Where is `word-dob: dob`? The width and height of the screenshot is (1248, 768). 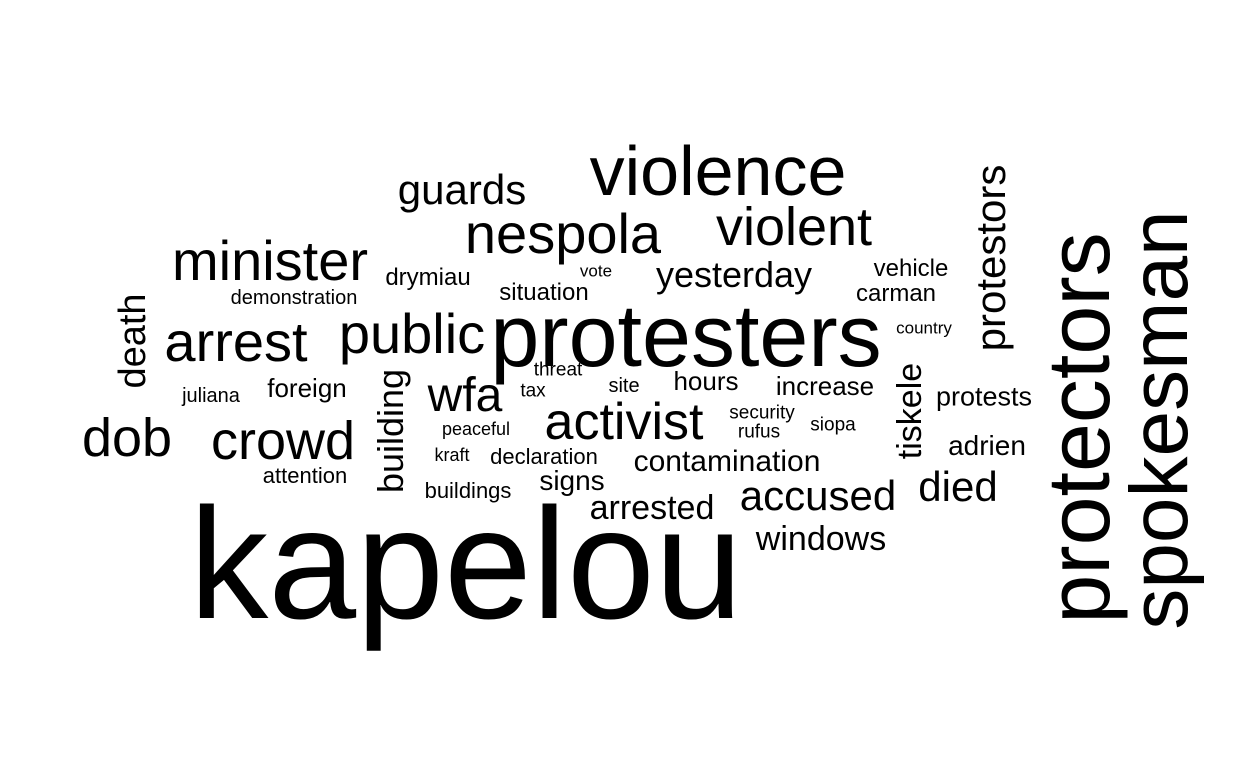 word-dob: dob is located at coordinates (127, 438).